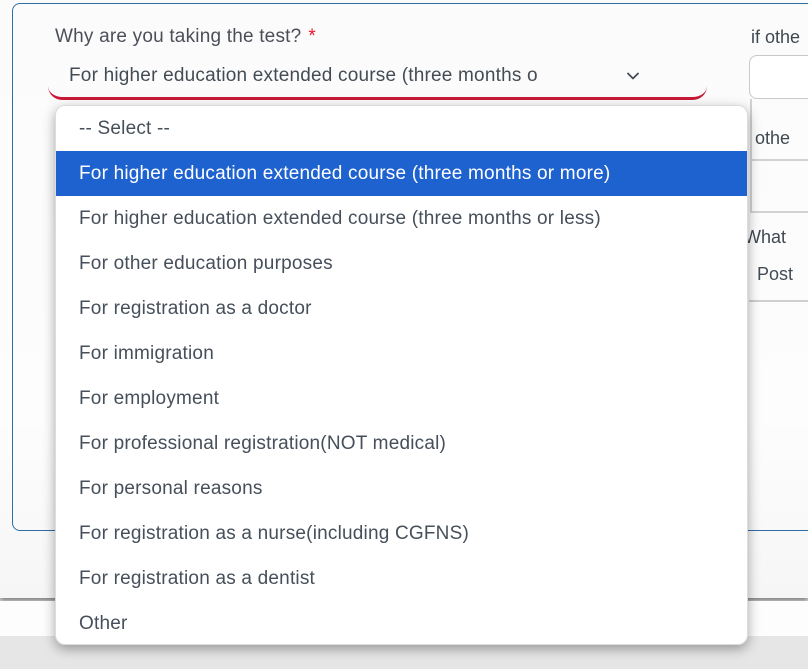  I want to click on other-field-text: othe, so click(773, 138).